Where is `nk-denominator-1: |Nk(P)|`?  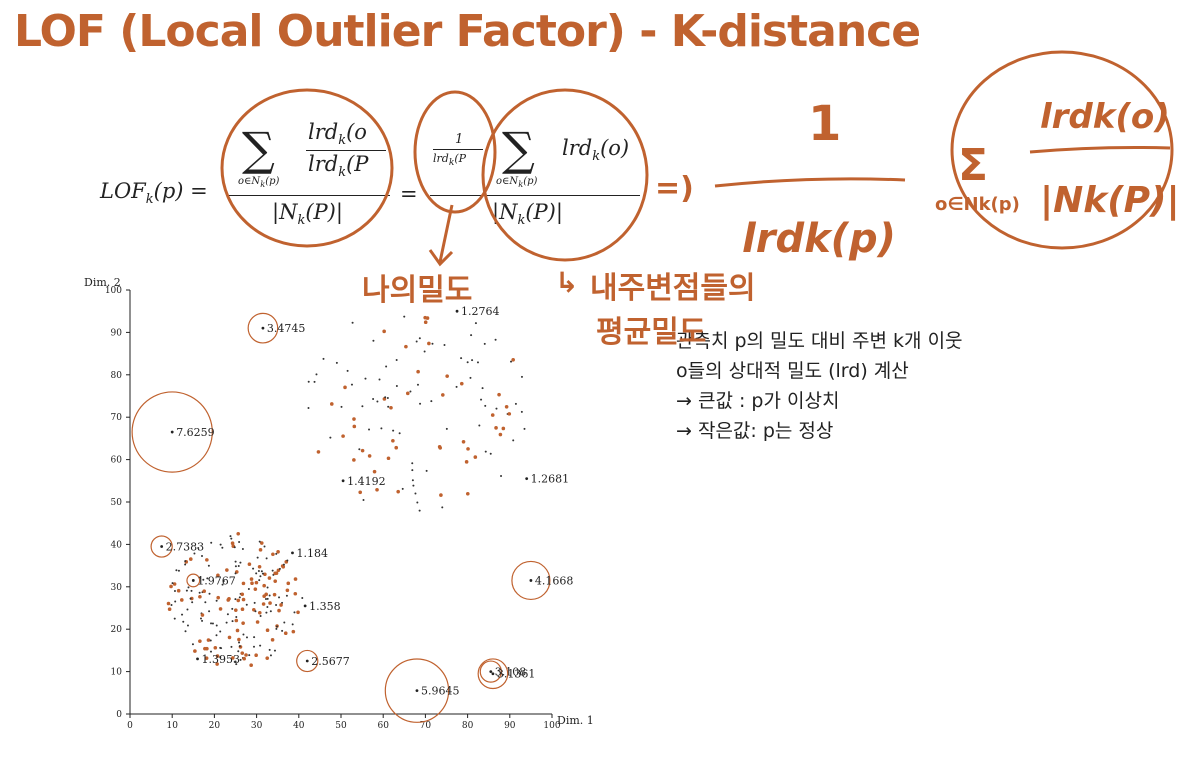 nk-denominator-1: |Nk(P)| is located at coordinates (307, 214).